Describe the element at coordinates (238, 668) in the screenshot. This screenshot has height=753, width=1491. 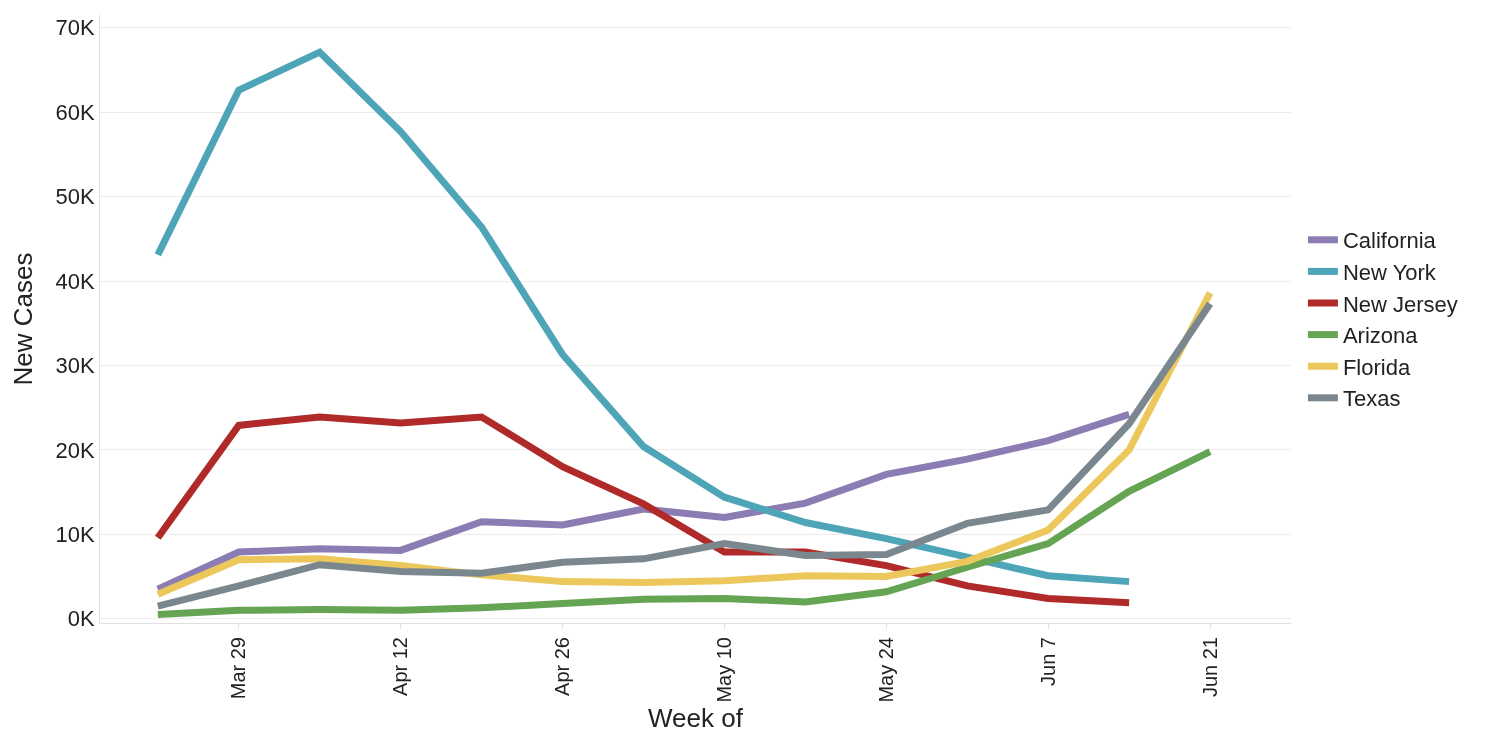
I see `x-tick-label: Mar 29` at that location.